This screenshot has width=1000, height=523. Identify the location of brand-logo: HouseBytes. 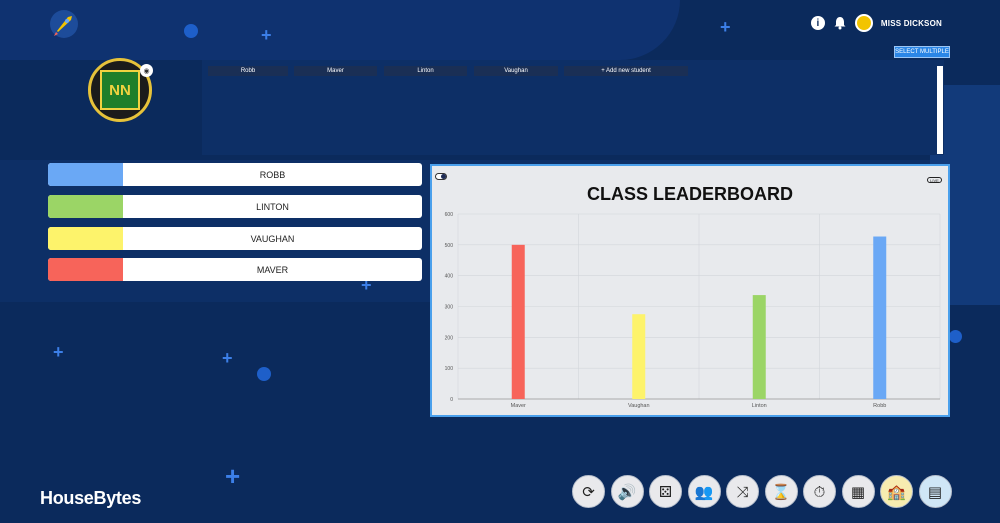
(91, 498).